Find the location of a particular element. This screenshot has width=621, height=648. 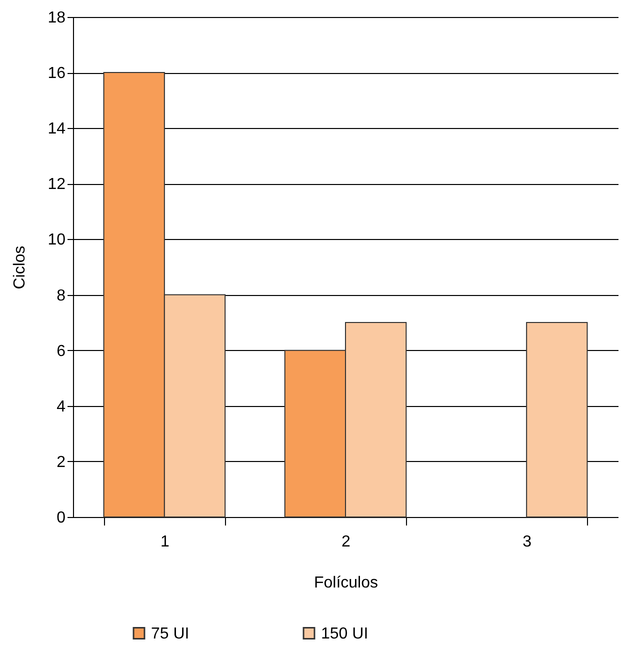

y-tick-label: 6 is located at coordinates (61, 351).